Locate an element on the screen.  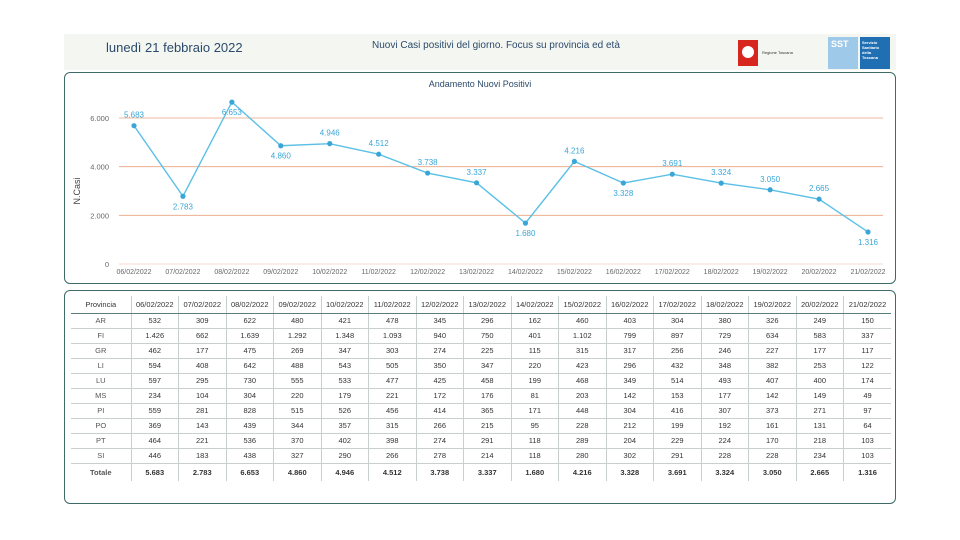
value-cell: 401 is located at coordinates (534, 336).